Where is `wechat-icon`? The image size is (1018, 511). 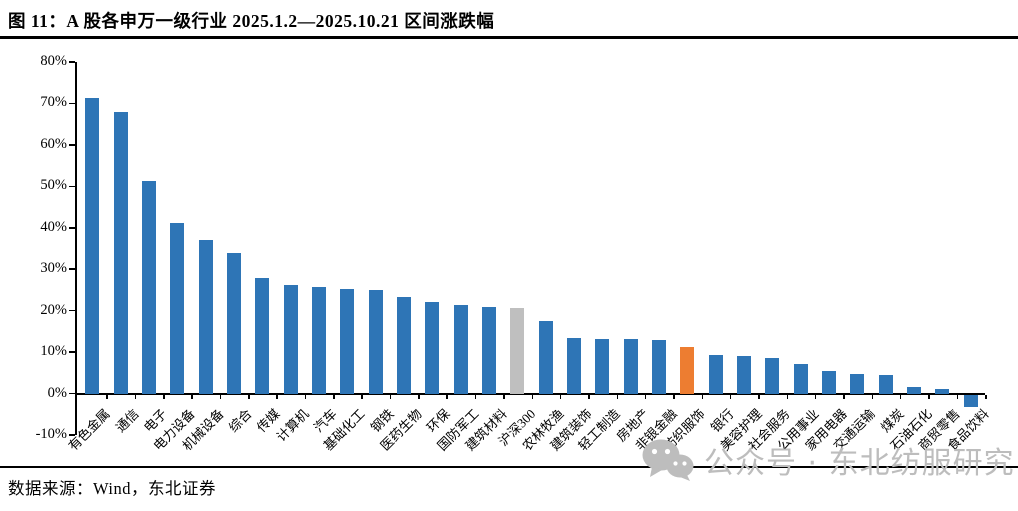
wechat-icon is located at coordinates (668, 460).